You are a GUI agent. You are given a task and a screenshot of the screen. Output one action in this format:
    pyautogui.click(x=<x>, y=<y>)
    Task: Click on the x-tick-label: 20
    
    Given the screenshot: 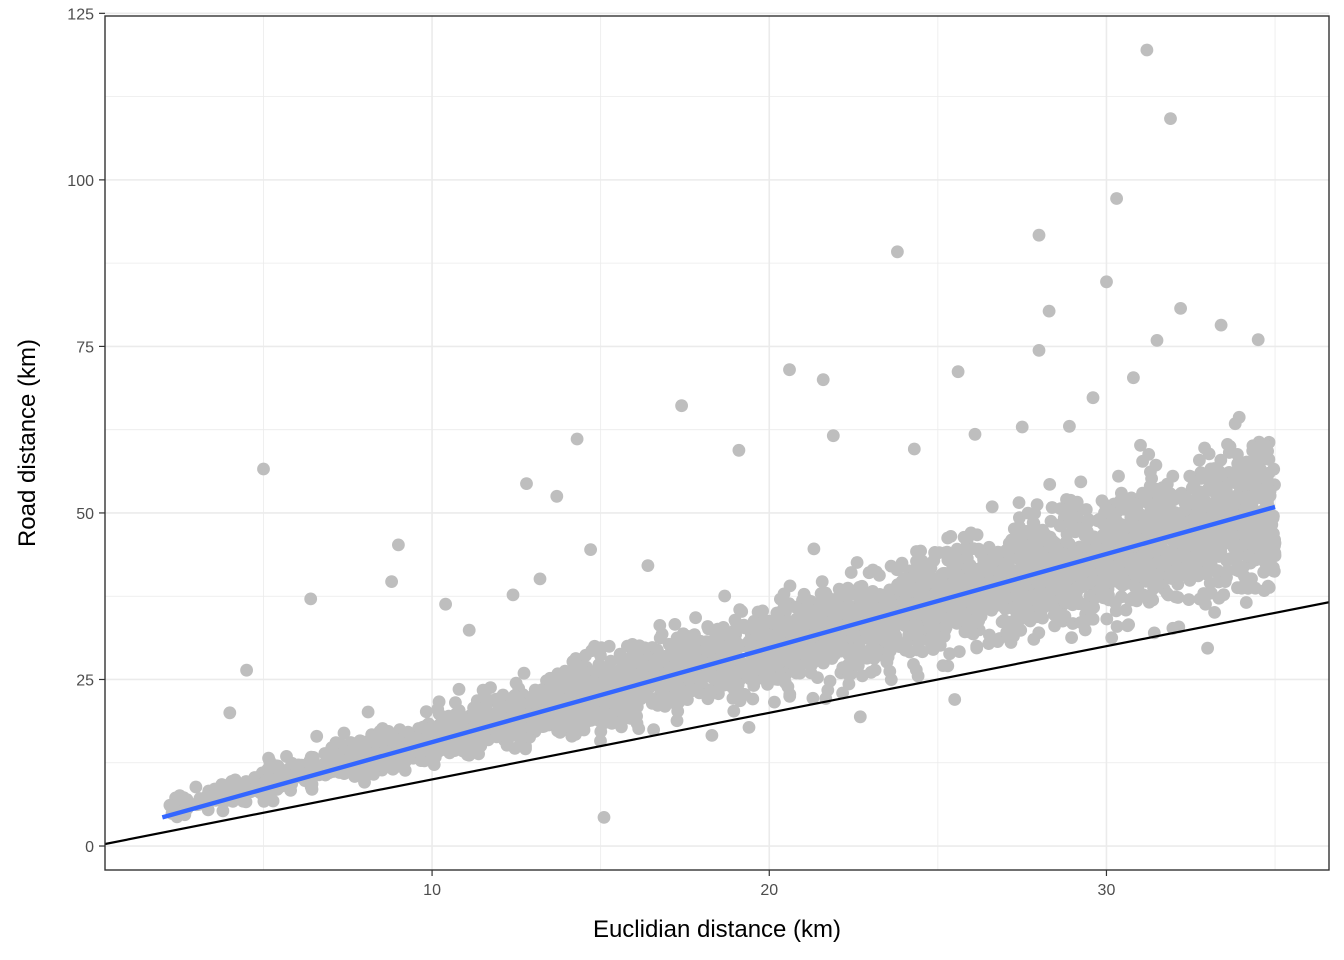 What is the action you would take?
    pyautogui.click(x=769, y=890)
    